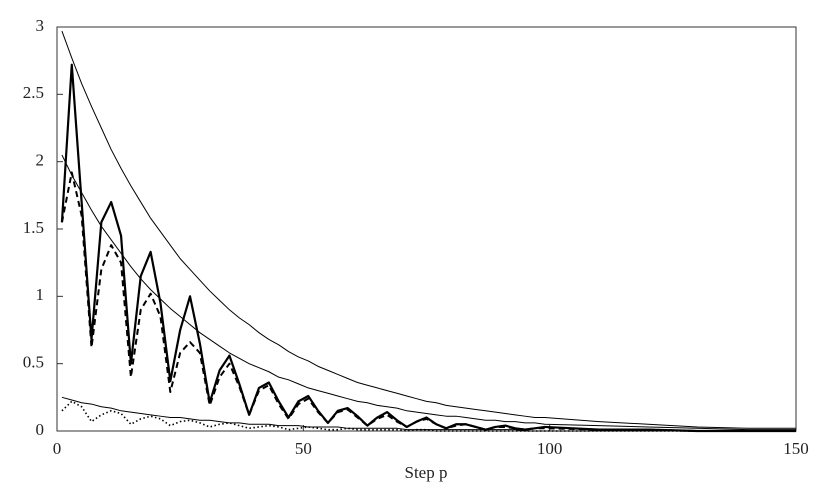 The image size is (830, 504). Describe the element at coordinates (40, 160) in the screenshot. I see `y-tick-label: 2` at that location.